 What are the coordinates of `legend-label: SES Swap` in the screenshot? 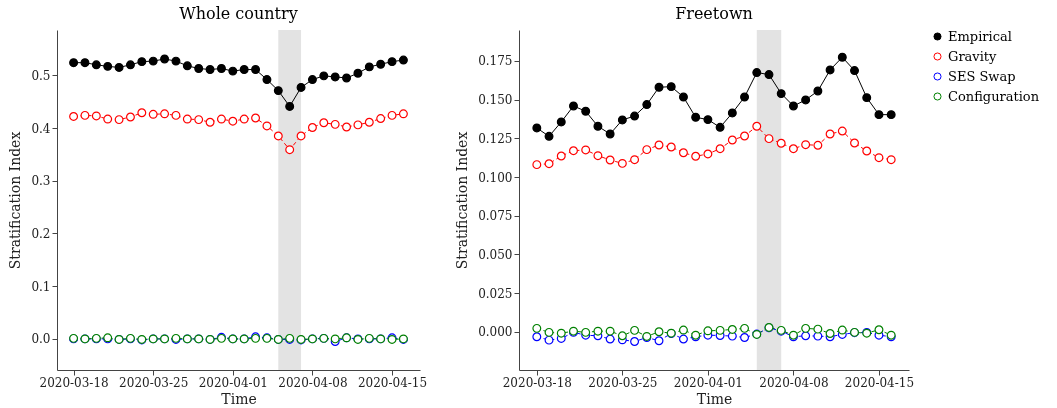 It's located at (982, 76).